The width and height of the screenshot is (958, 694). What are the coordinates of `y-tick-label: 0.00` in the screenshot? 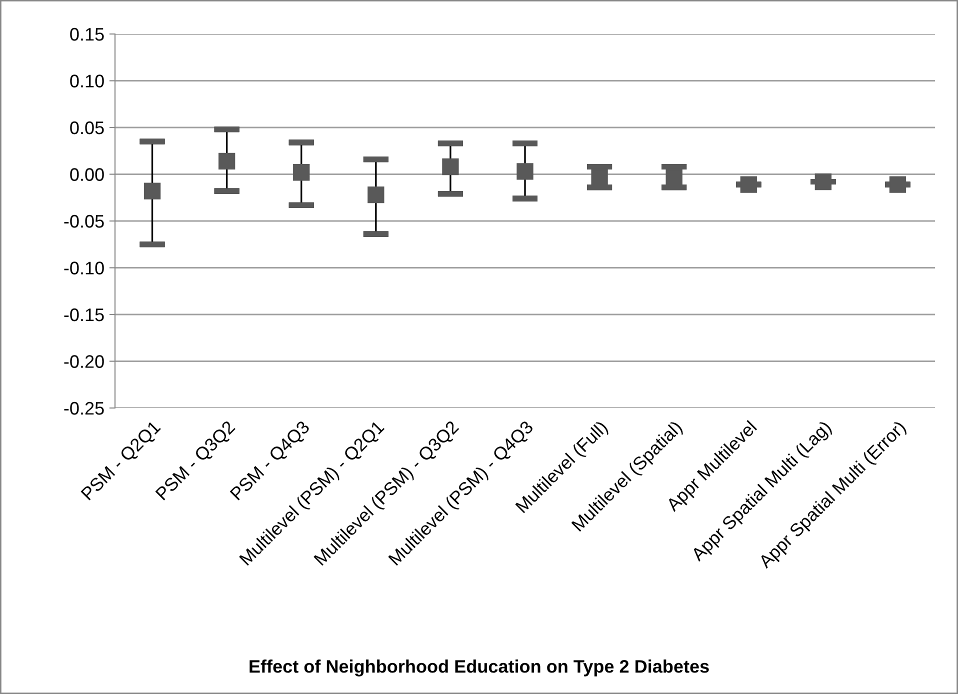 It's located at (87, 174).